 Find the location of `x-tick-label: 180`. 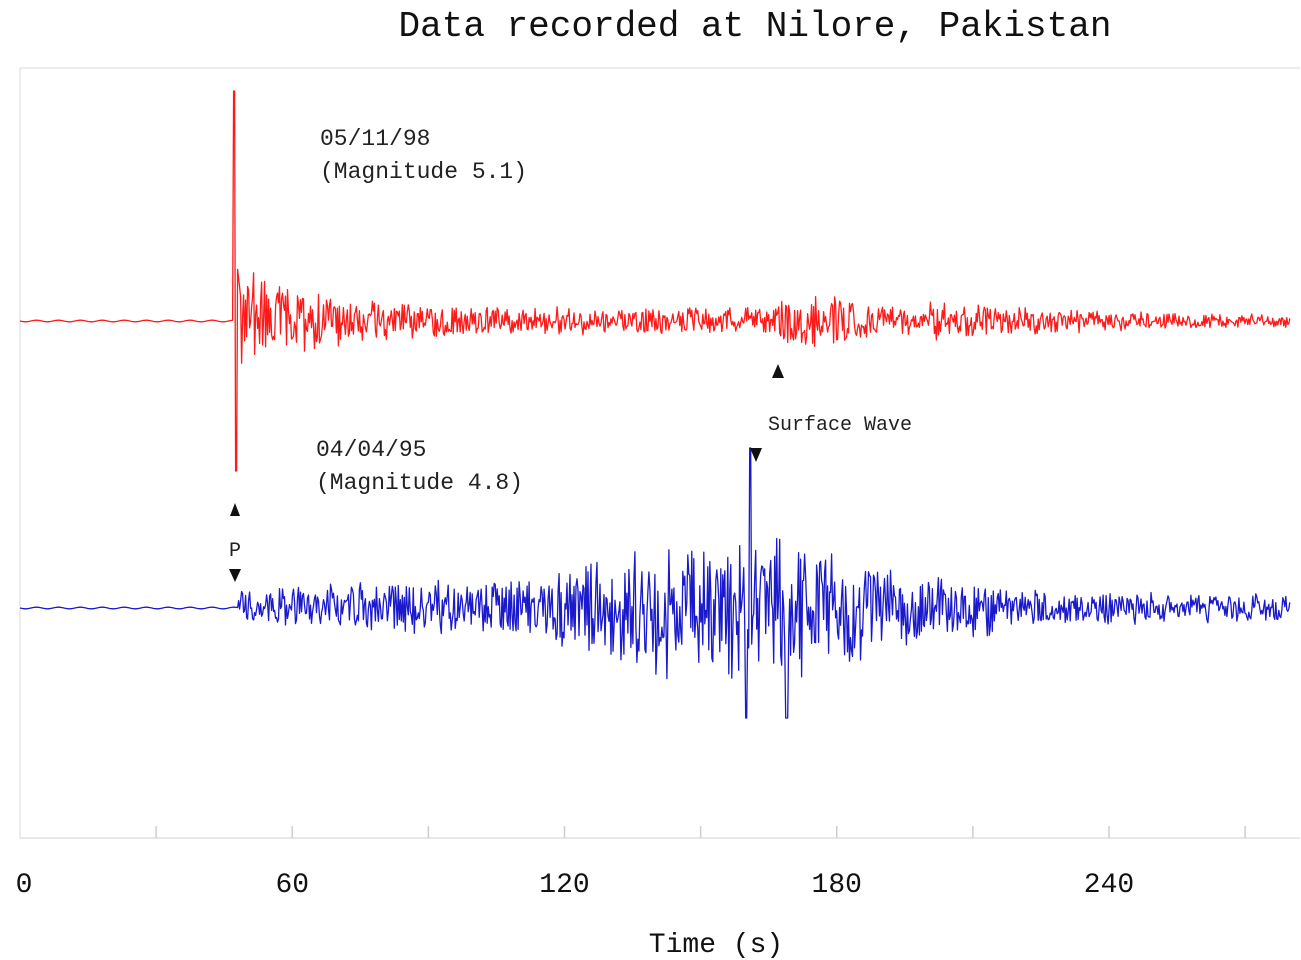

x-tick-label: 180 is located at coordinates (837, 885).